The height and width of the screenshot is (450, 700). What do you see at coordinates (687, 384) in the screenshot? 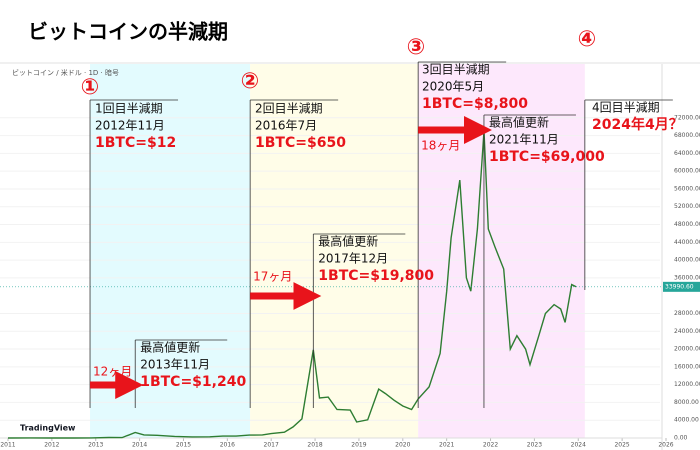
I see `y-tick-label: 12000.00` at bounding box center [687, 384].